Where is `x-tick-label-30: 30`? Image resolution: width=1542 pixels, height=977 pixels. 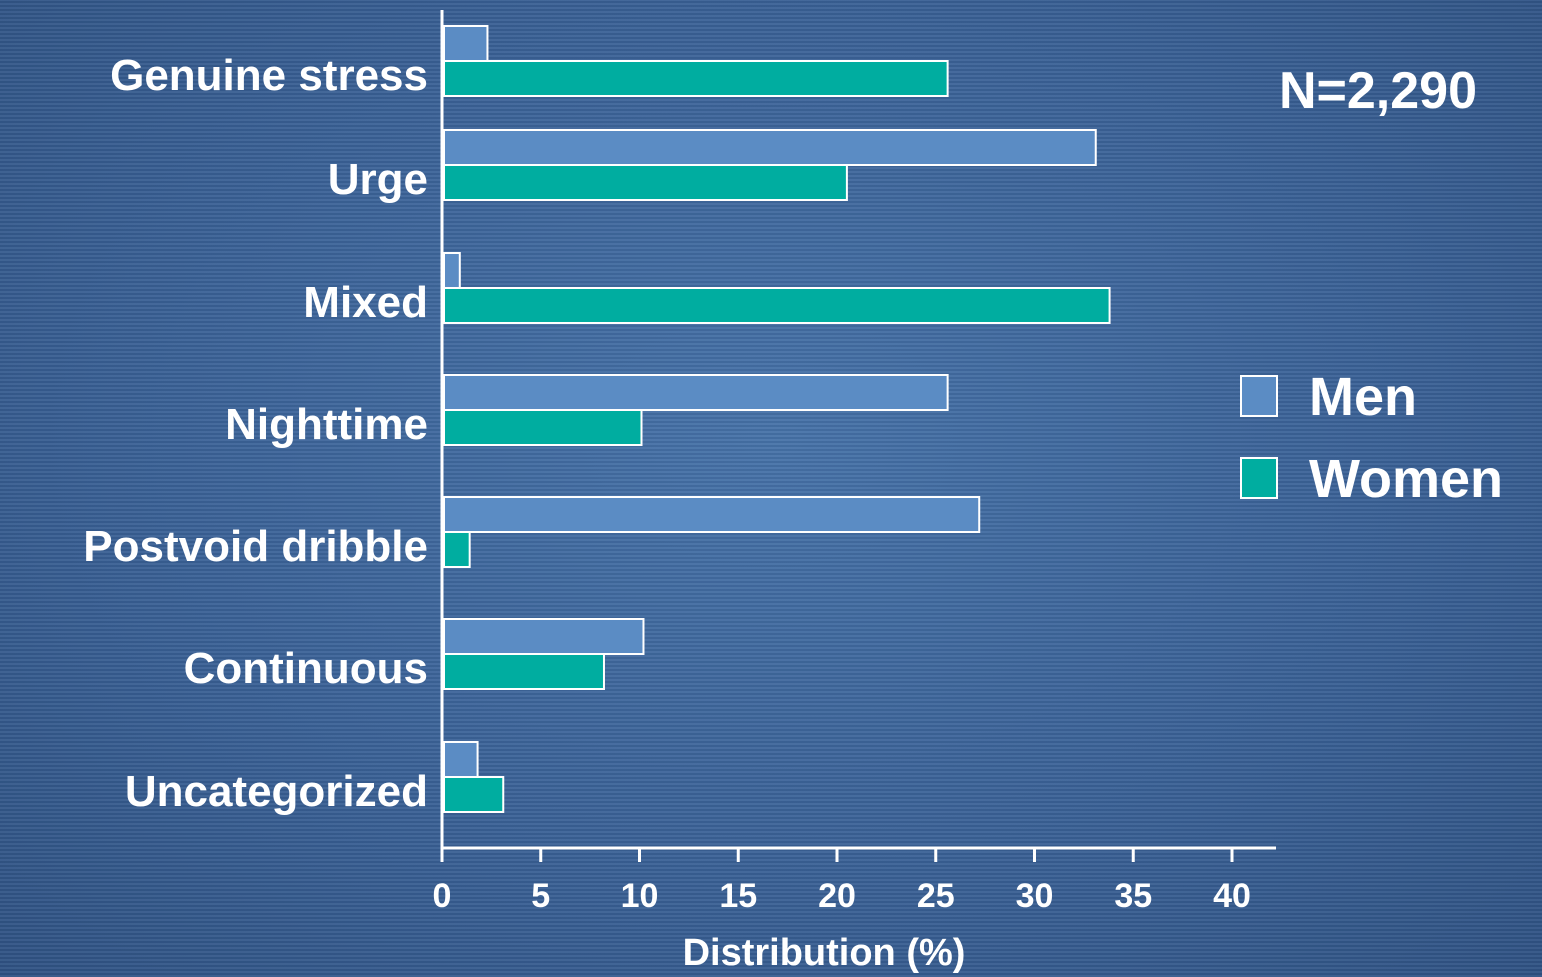 x-tick-label-30: 30 is located at coordinates (1035, 896).